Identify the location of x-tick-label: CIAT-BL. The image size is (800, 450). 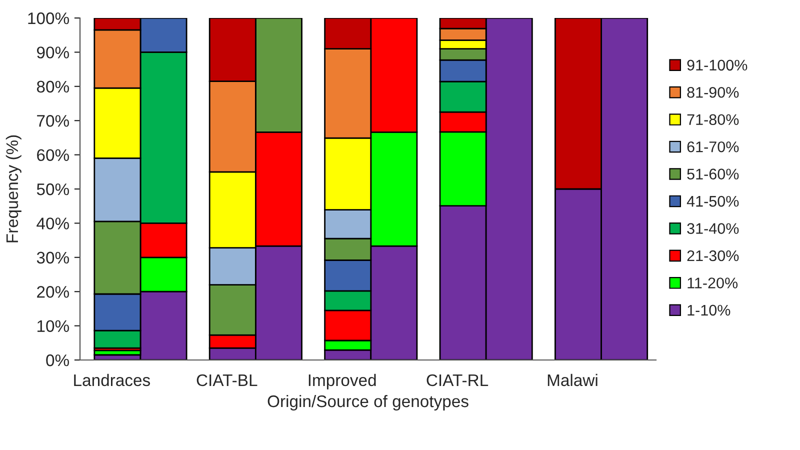
(227, 380).